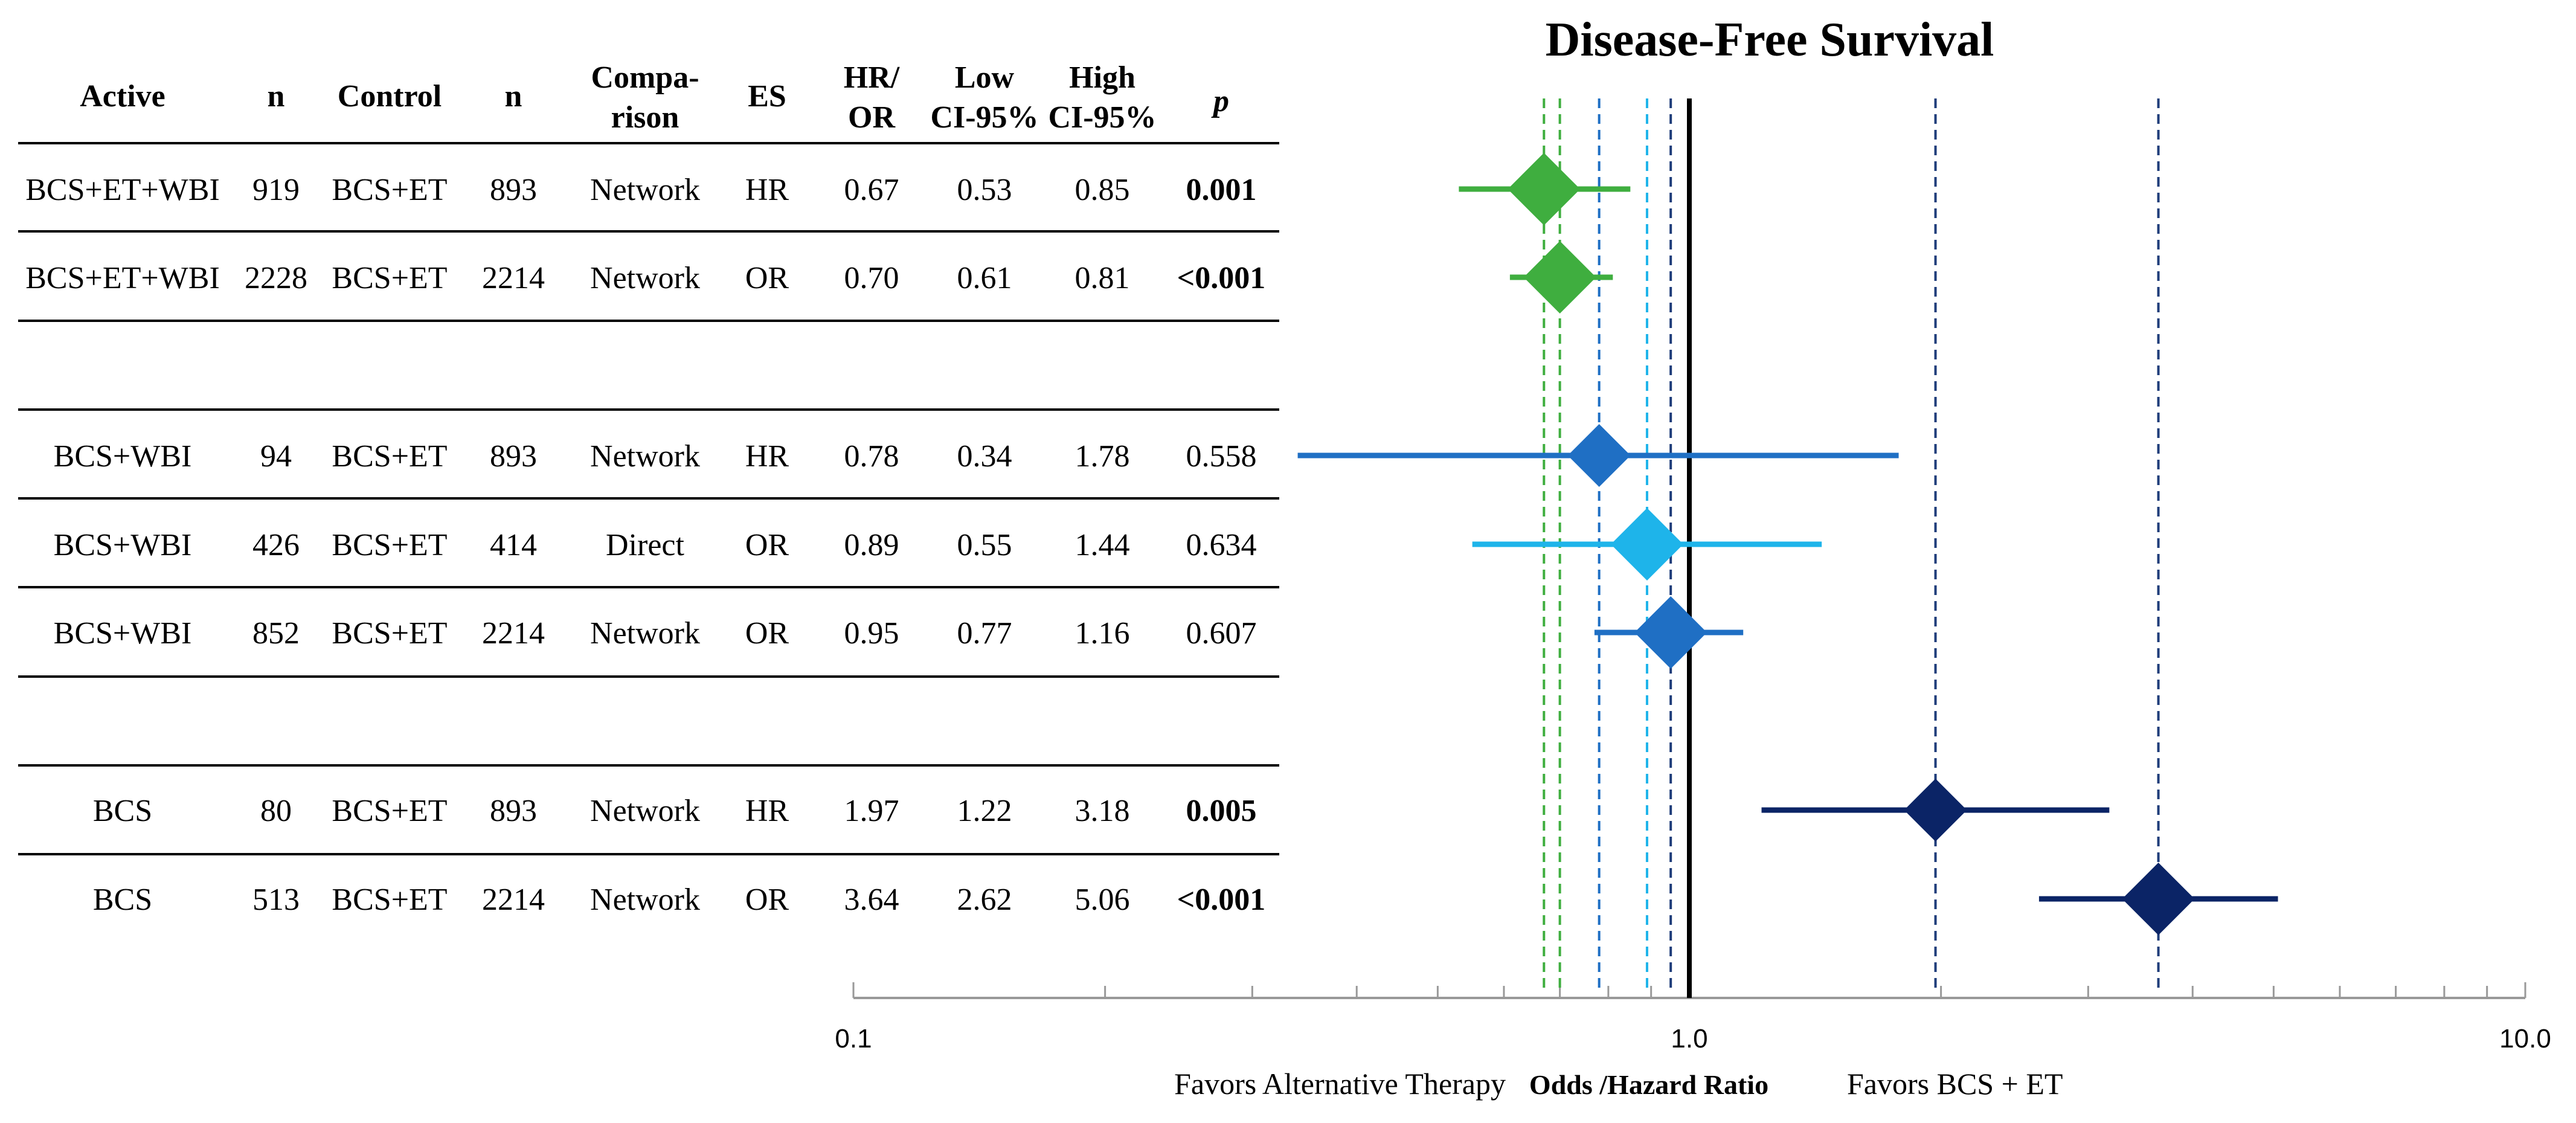  Describe the element at coordinates (513, 545) in the screenshot. I see `cell-n-control: 414` at that location.